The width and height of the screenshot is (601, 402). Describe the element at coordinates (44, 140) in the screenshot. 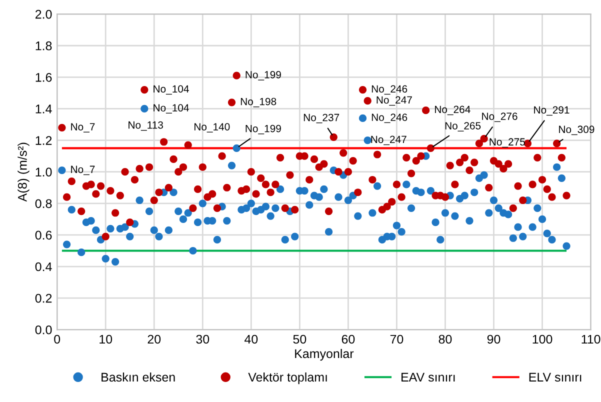

I see `y-tick-label: 1.2` at that location.